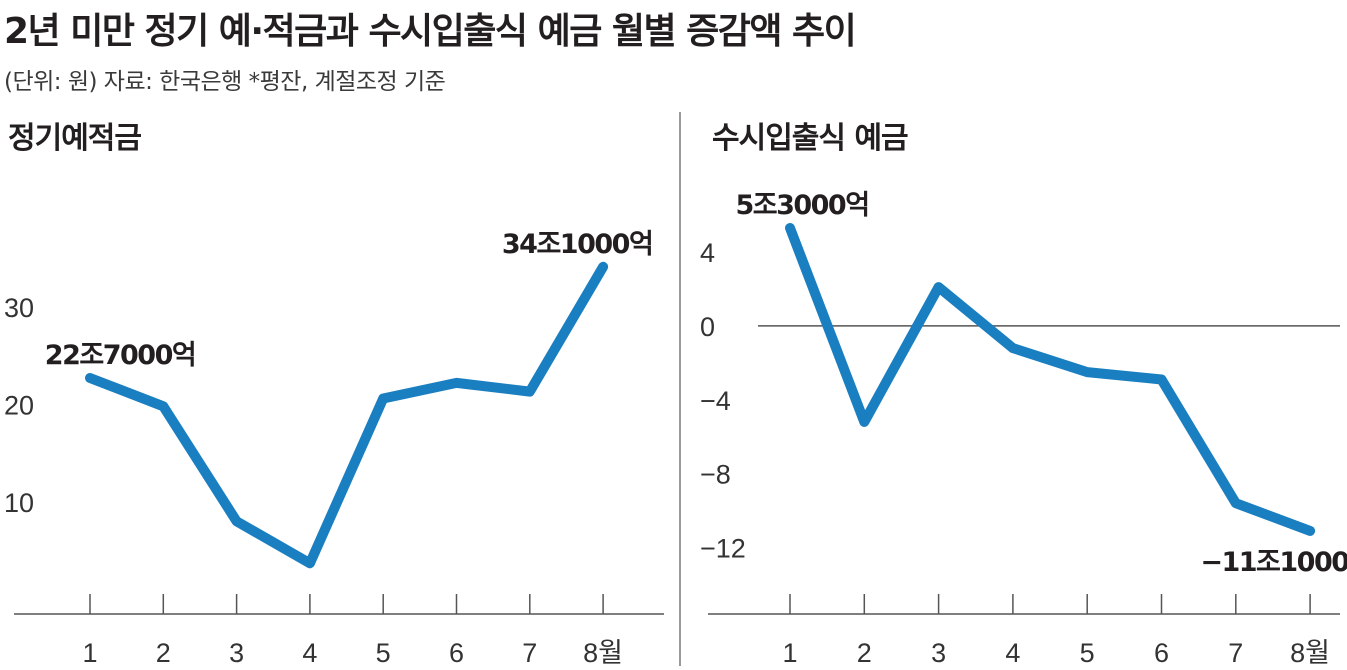  What do you see at coordinates (707, 327) in the screenshot?
I see `y-tick-label: 0` at bounding box center [707, 327].